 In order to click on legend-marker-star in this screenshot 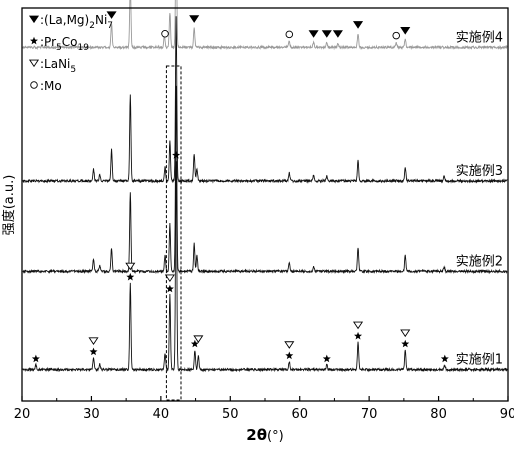, I will do `click(34, 40)`.